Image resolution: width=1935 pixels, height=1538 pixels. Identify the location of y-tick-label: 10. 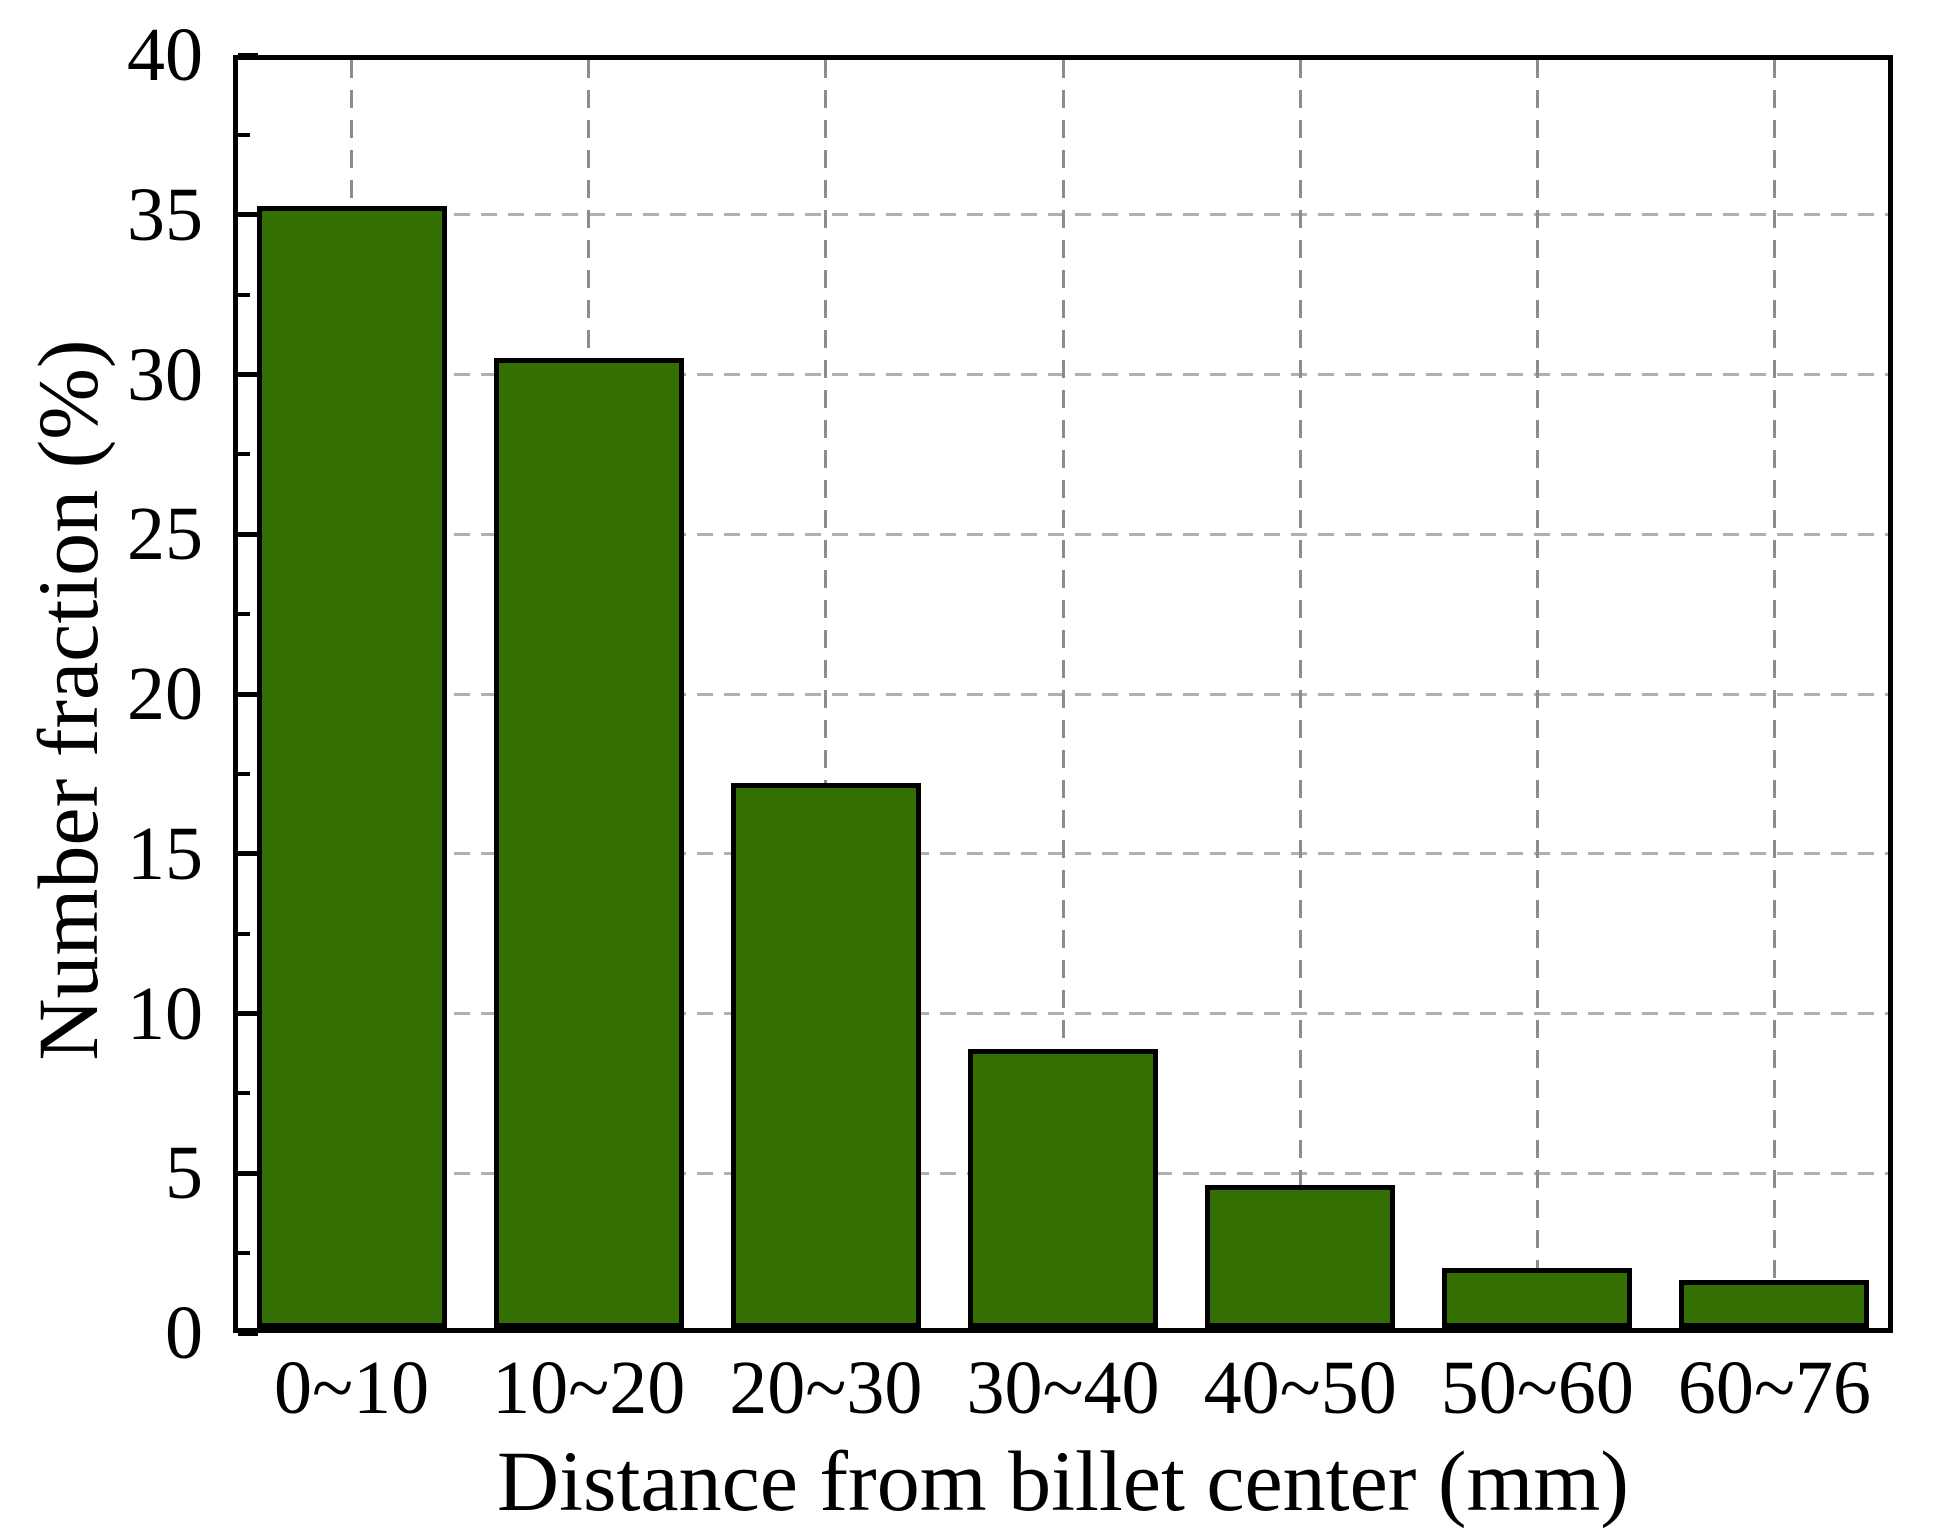
(165, 1013).